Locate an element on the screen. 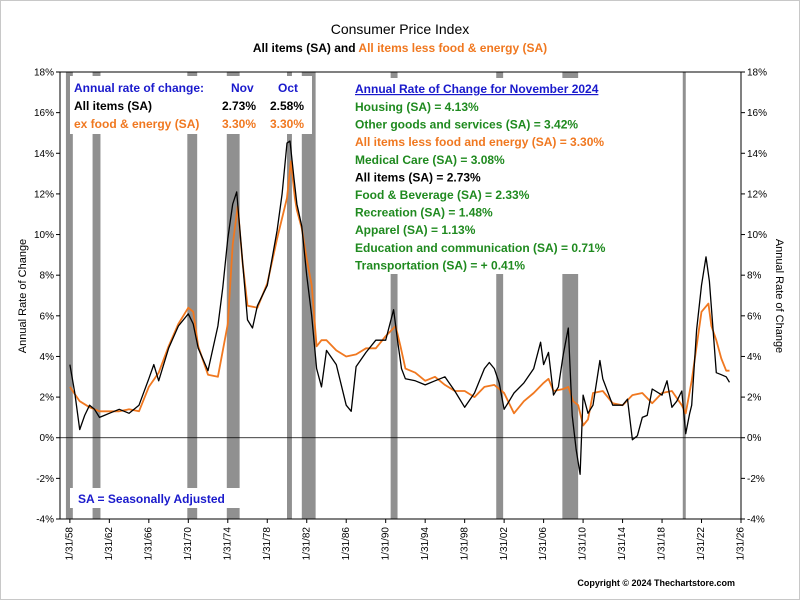  y-tick-left-label: 14% is located at coordinates (44, 154).